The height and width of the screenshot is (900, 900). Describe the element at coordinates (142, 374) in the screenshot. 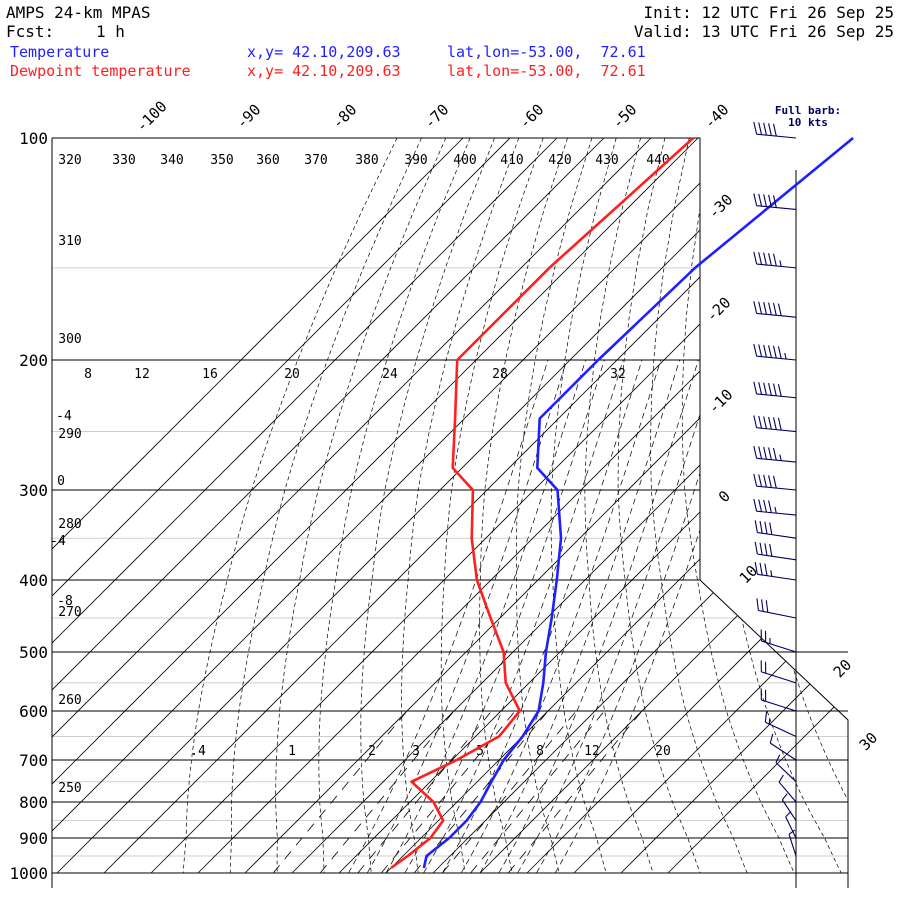

I see `theta-e-label: 12` at that location.